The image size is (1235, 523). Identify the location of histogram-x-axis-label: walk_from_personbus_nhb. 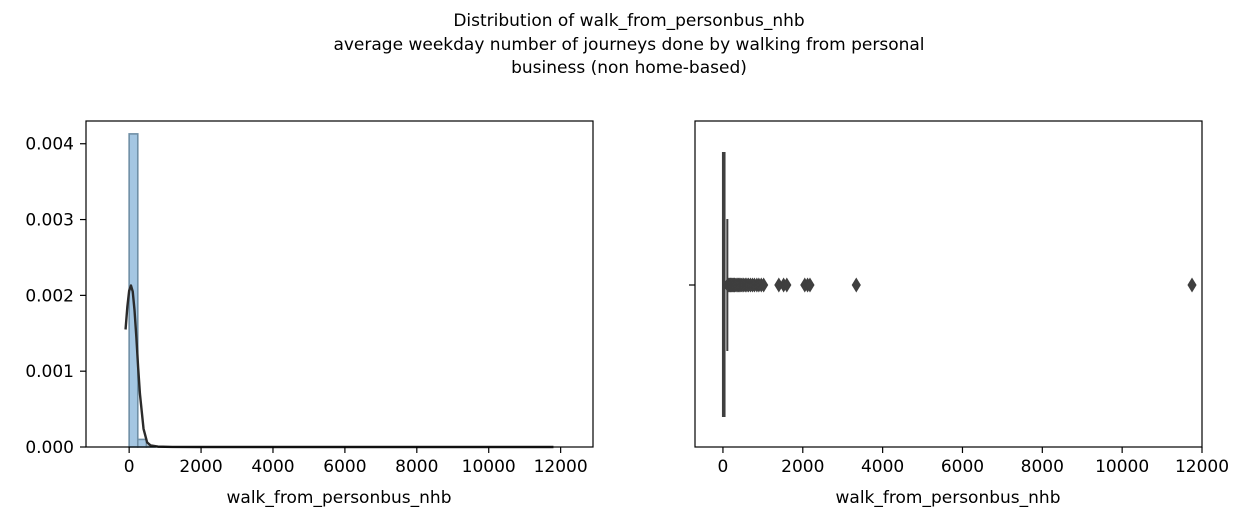
(339, 498).